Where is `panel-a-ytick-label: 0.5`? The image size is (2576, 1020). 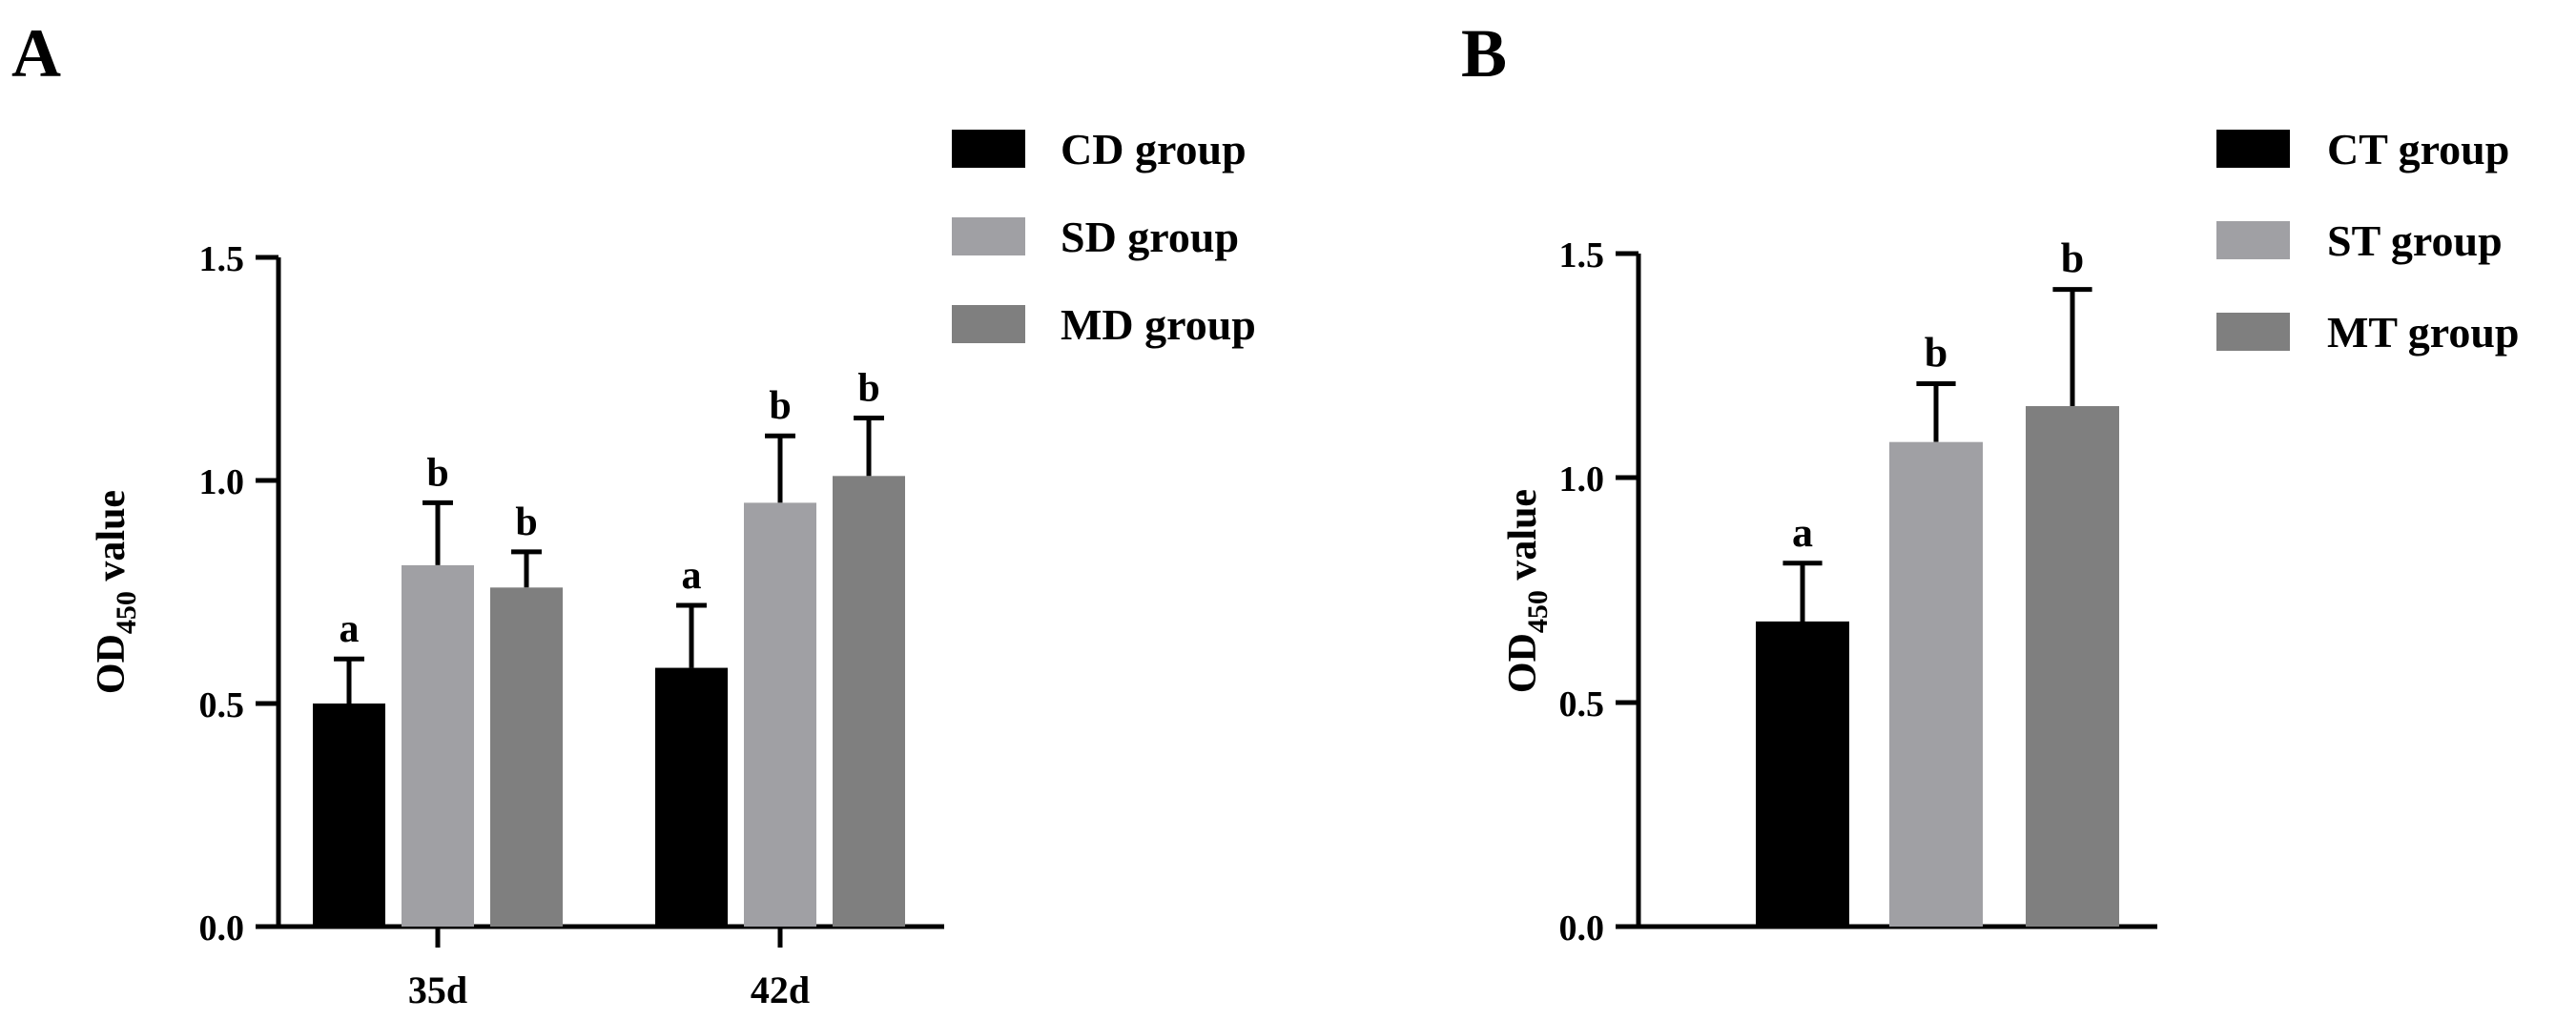 panel-a-ytick-label: 0.5 is located at coordinates (222, 705).